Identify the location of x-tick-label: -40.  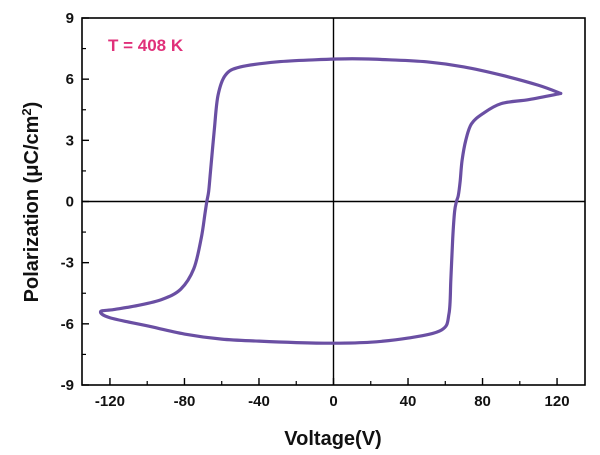
(259, 401).